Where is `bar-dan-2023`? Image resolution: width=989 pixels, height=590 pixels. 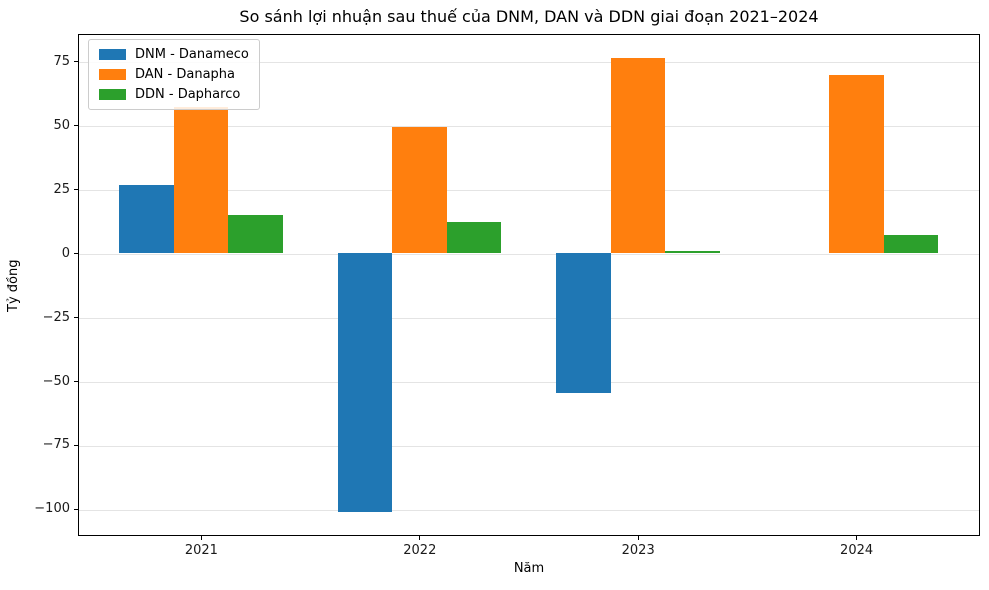 bar-dan-2023 is located at coordinates (638, 155).